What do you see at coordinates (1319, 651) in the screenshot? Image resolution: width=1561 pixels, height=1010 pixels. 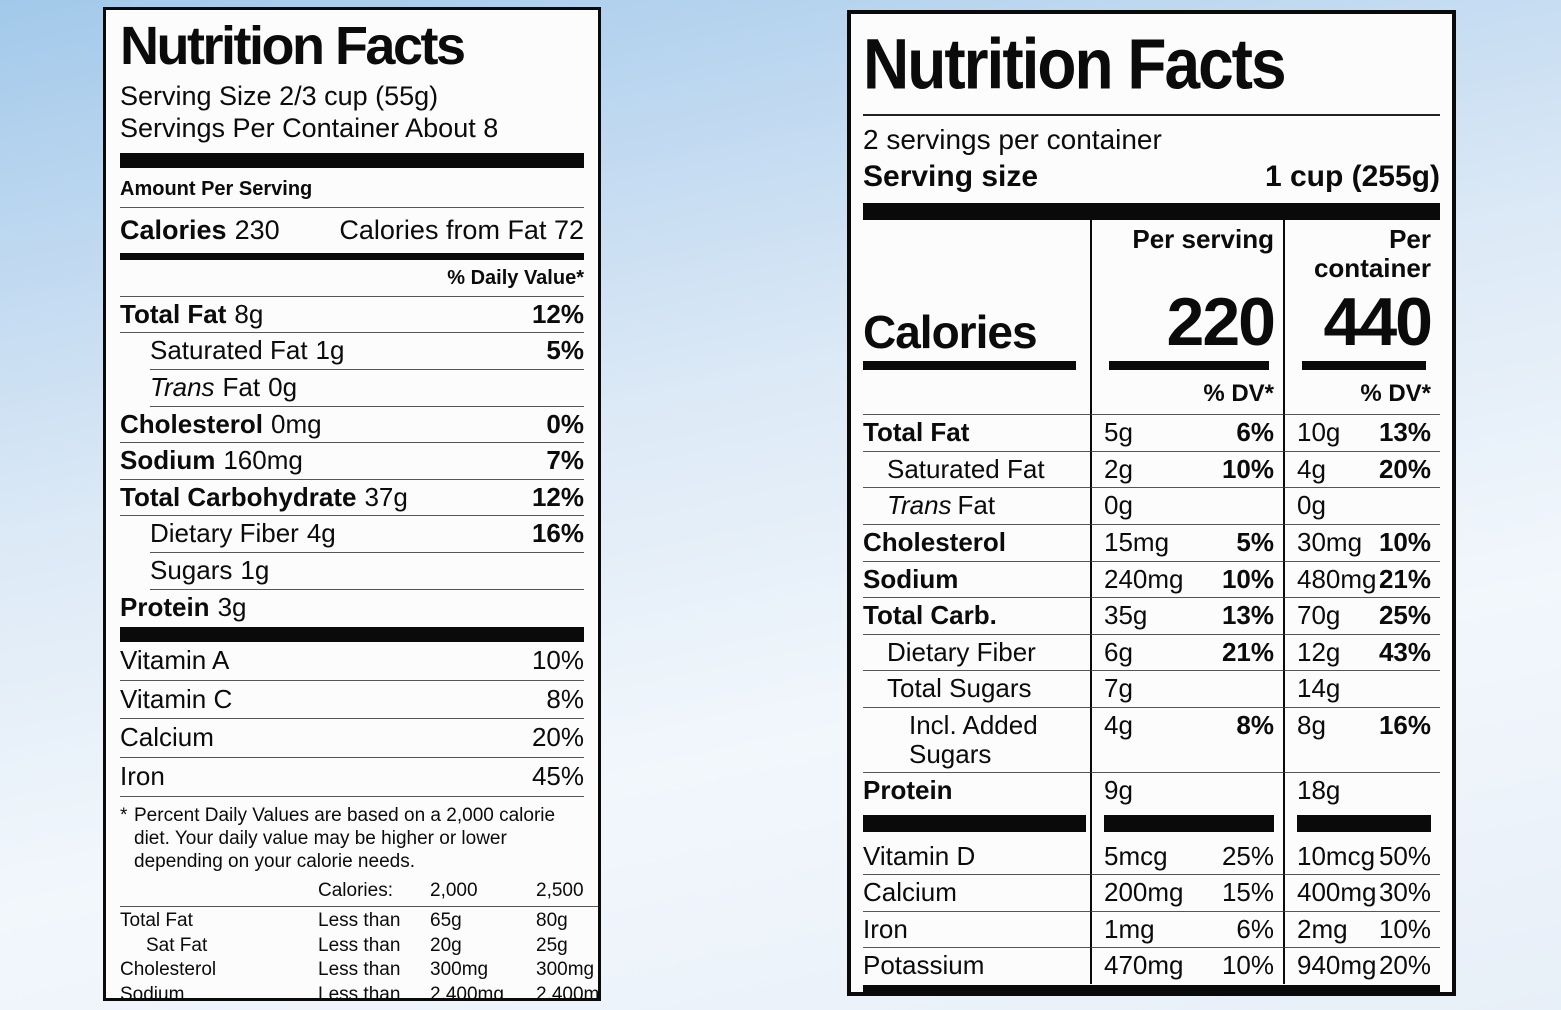 I see `amount: 12g` at bounding box center [1319, 651].